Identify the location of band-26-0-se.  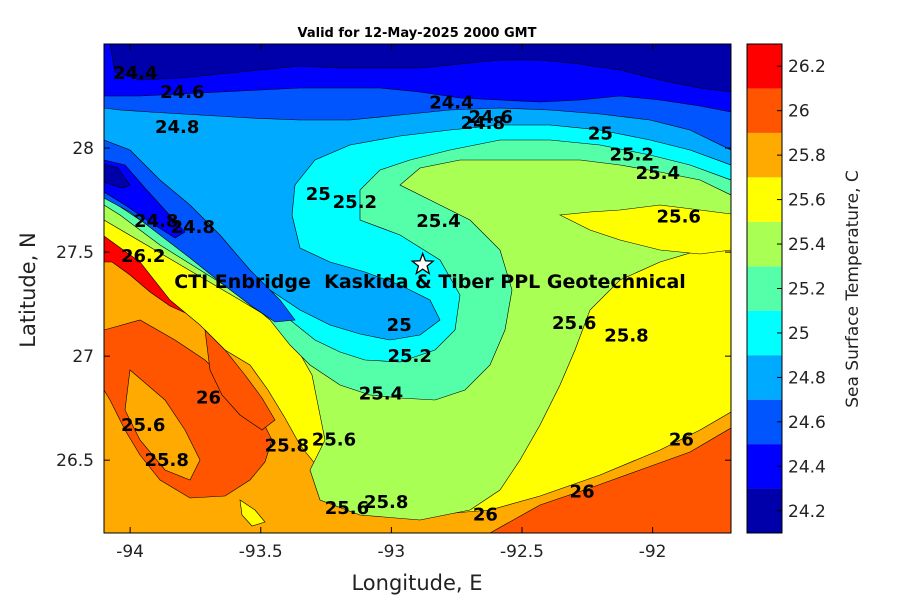
(610, 480).